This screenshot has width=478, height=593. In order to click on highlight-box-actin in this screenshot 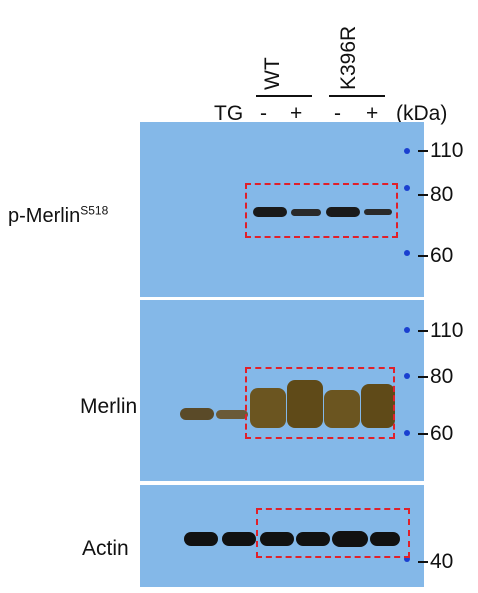, I will do `click(333, 533)`.